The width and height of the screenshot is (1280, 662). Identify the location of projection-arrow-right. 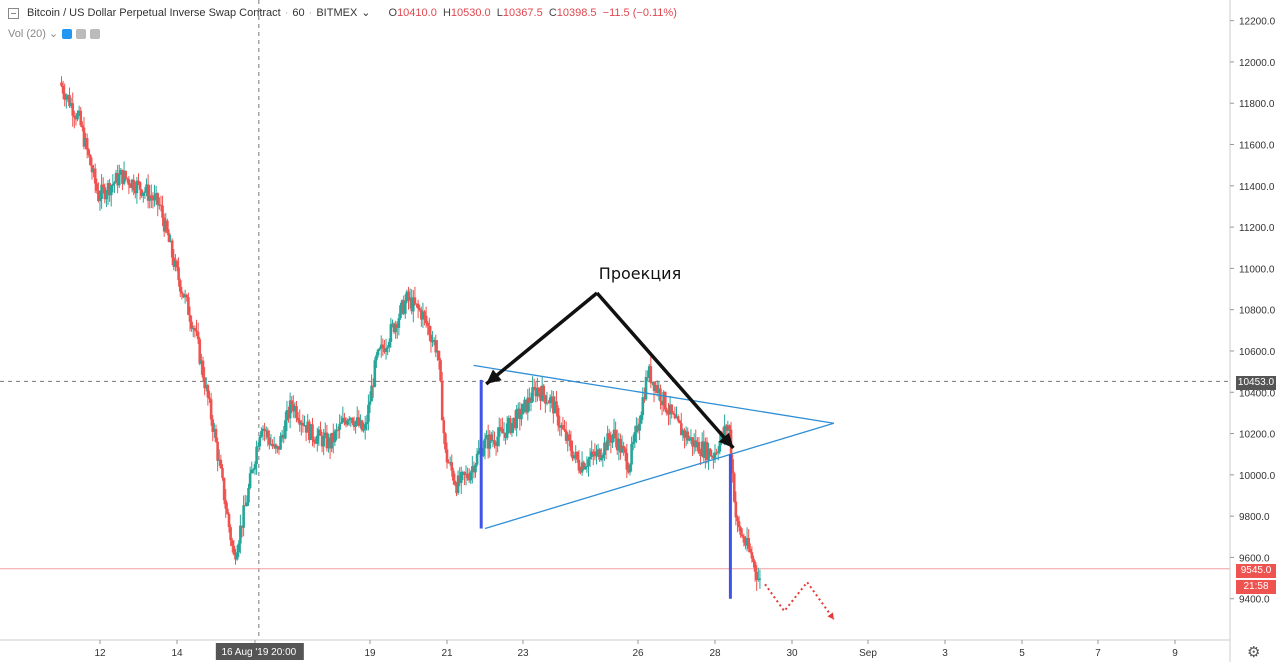
(665, 370).